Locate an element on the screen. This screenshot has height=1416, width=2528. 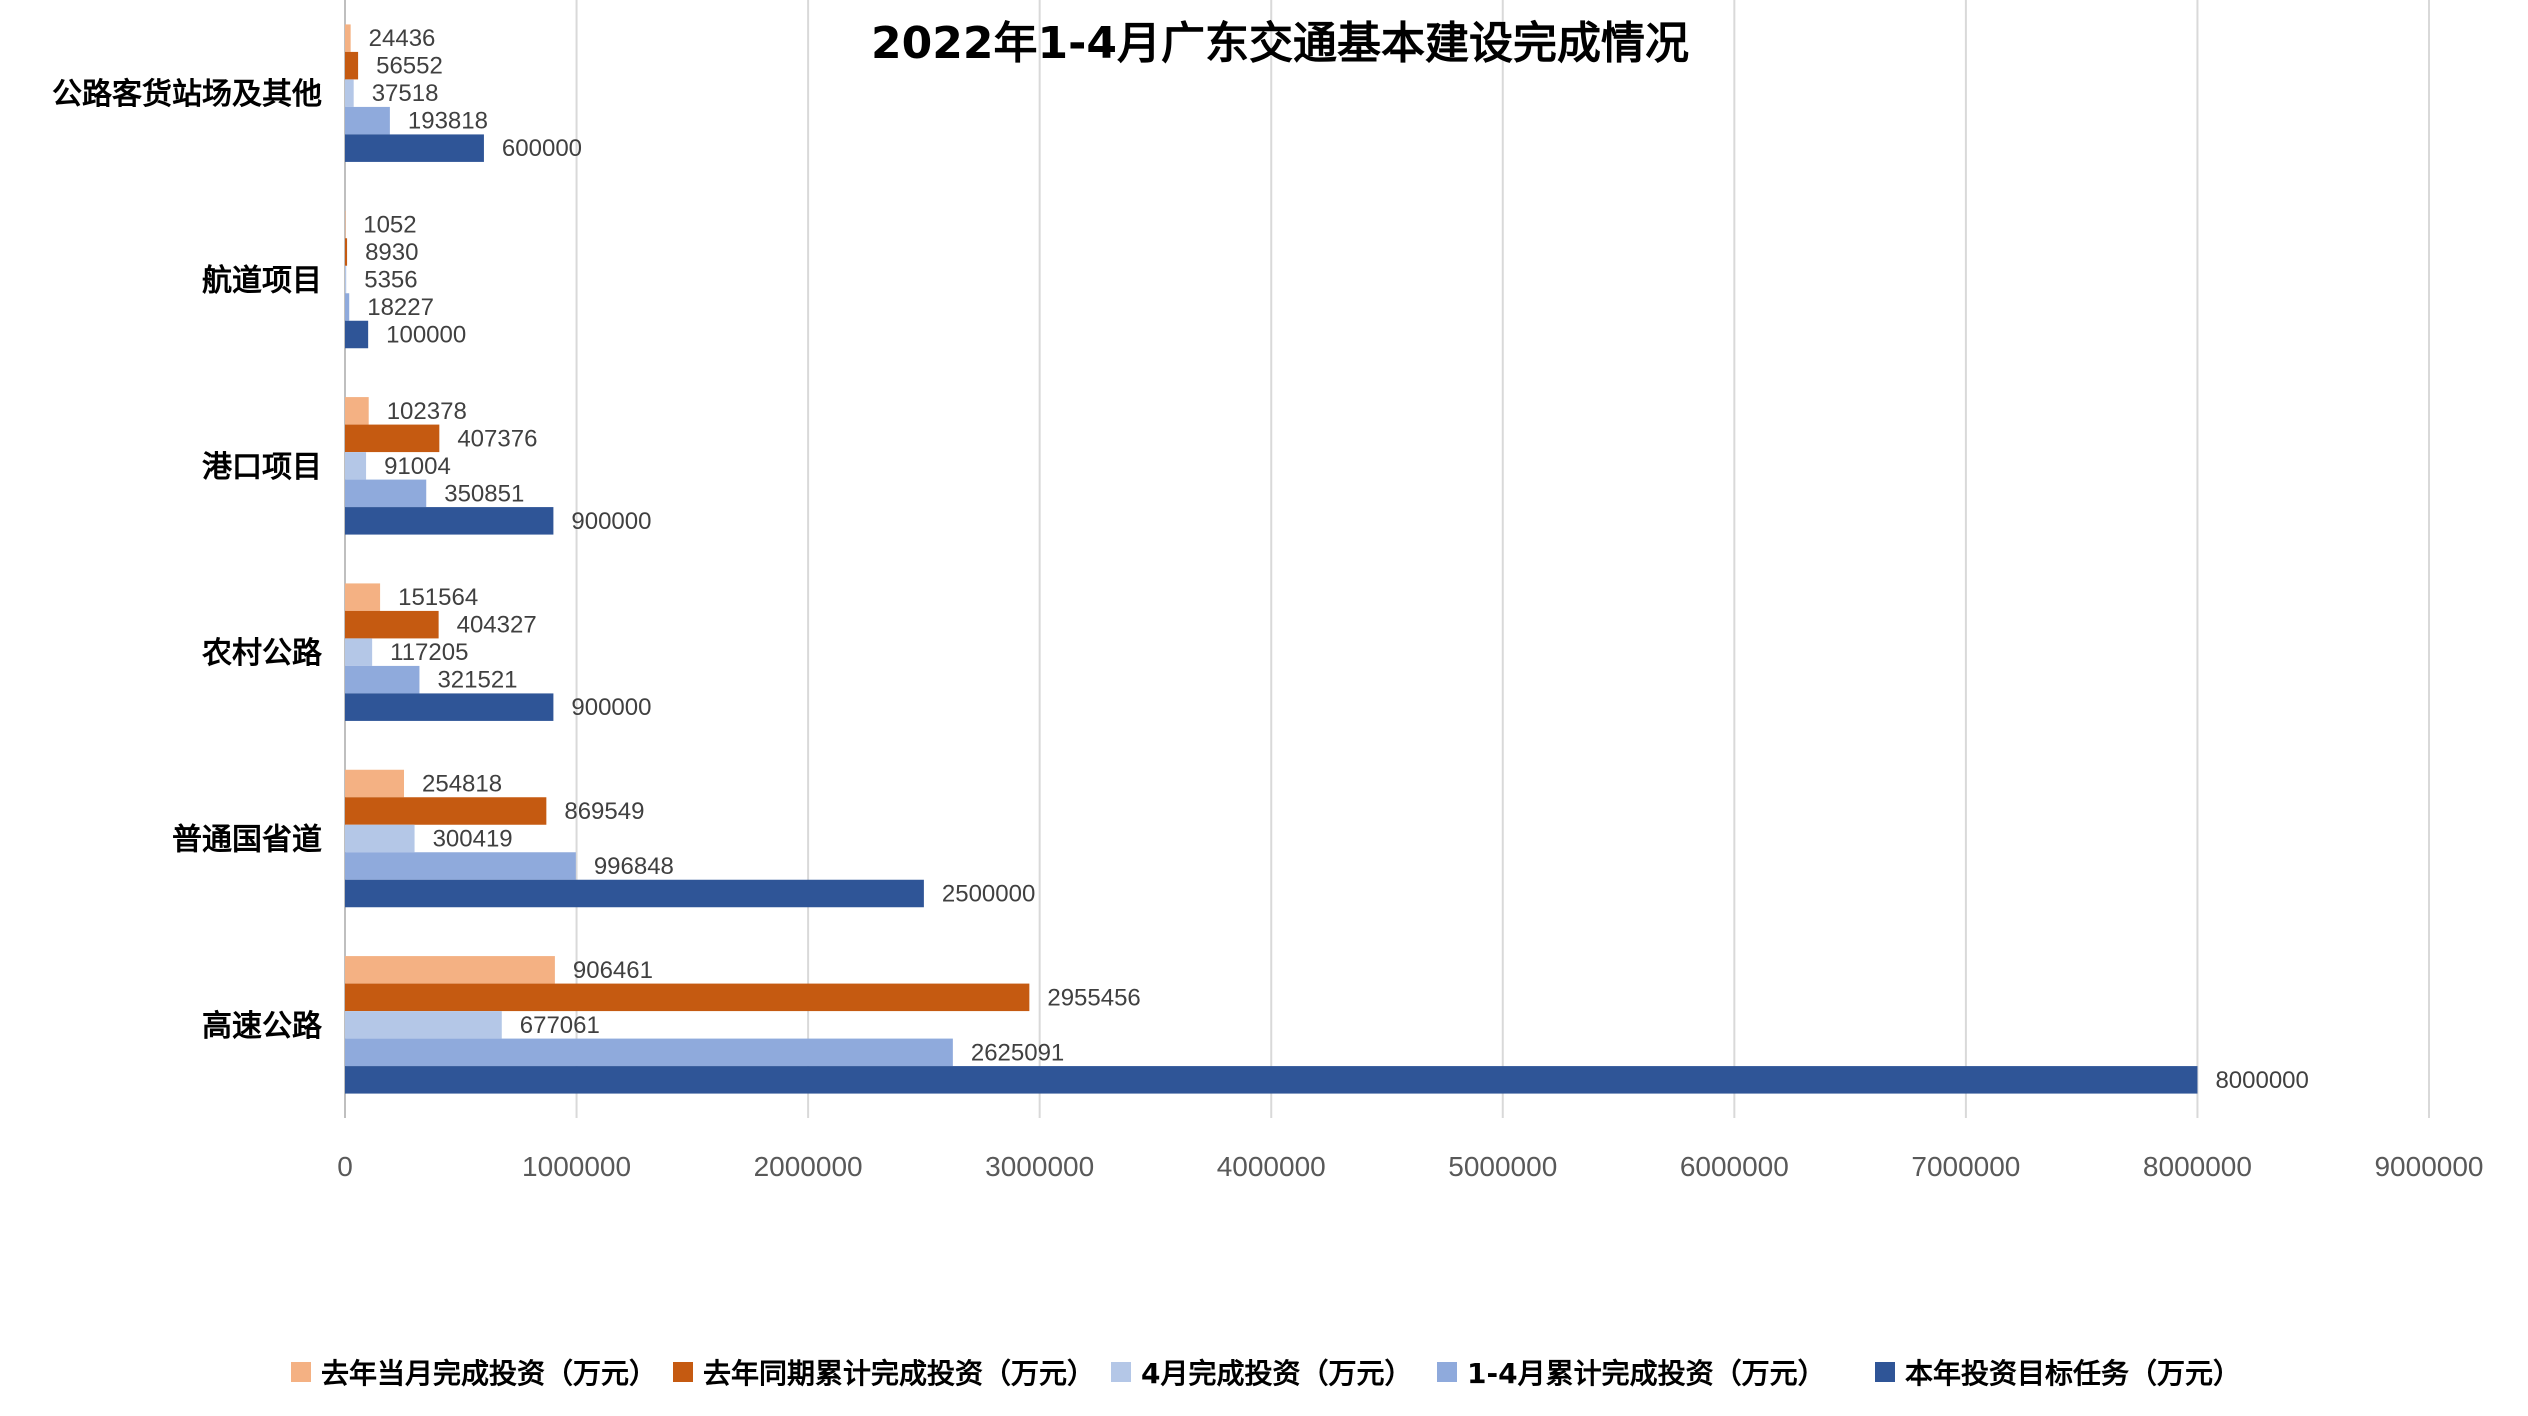
x-tick-label: 6000000 is located at coordinates (1734, 1166).